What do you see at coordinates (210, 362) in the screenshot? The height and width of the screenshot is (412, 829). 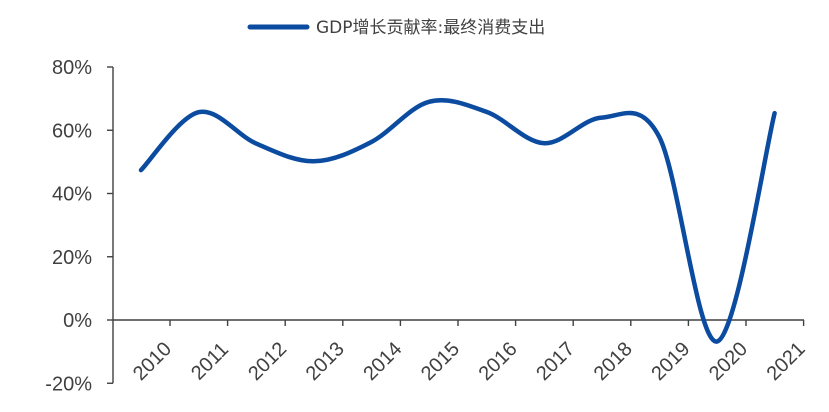 I see `x-tick-label: 2011` at bounding box center [210, 362].